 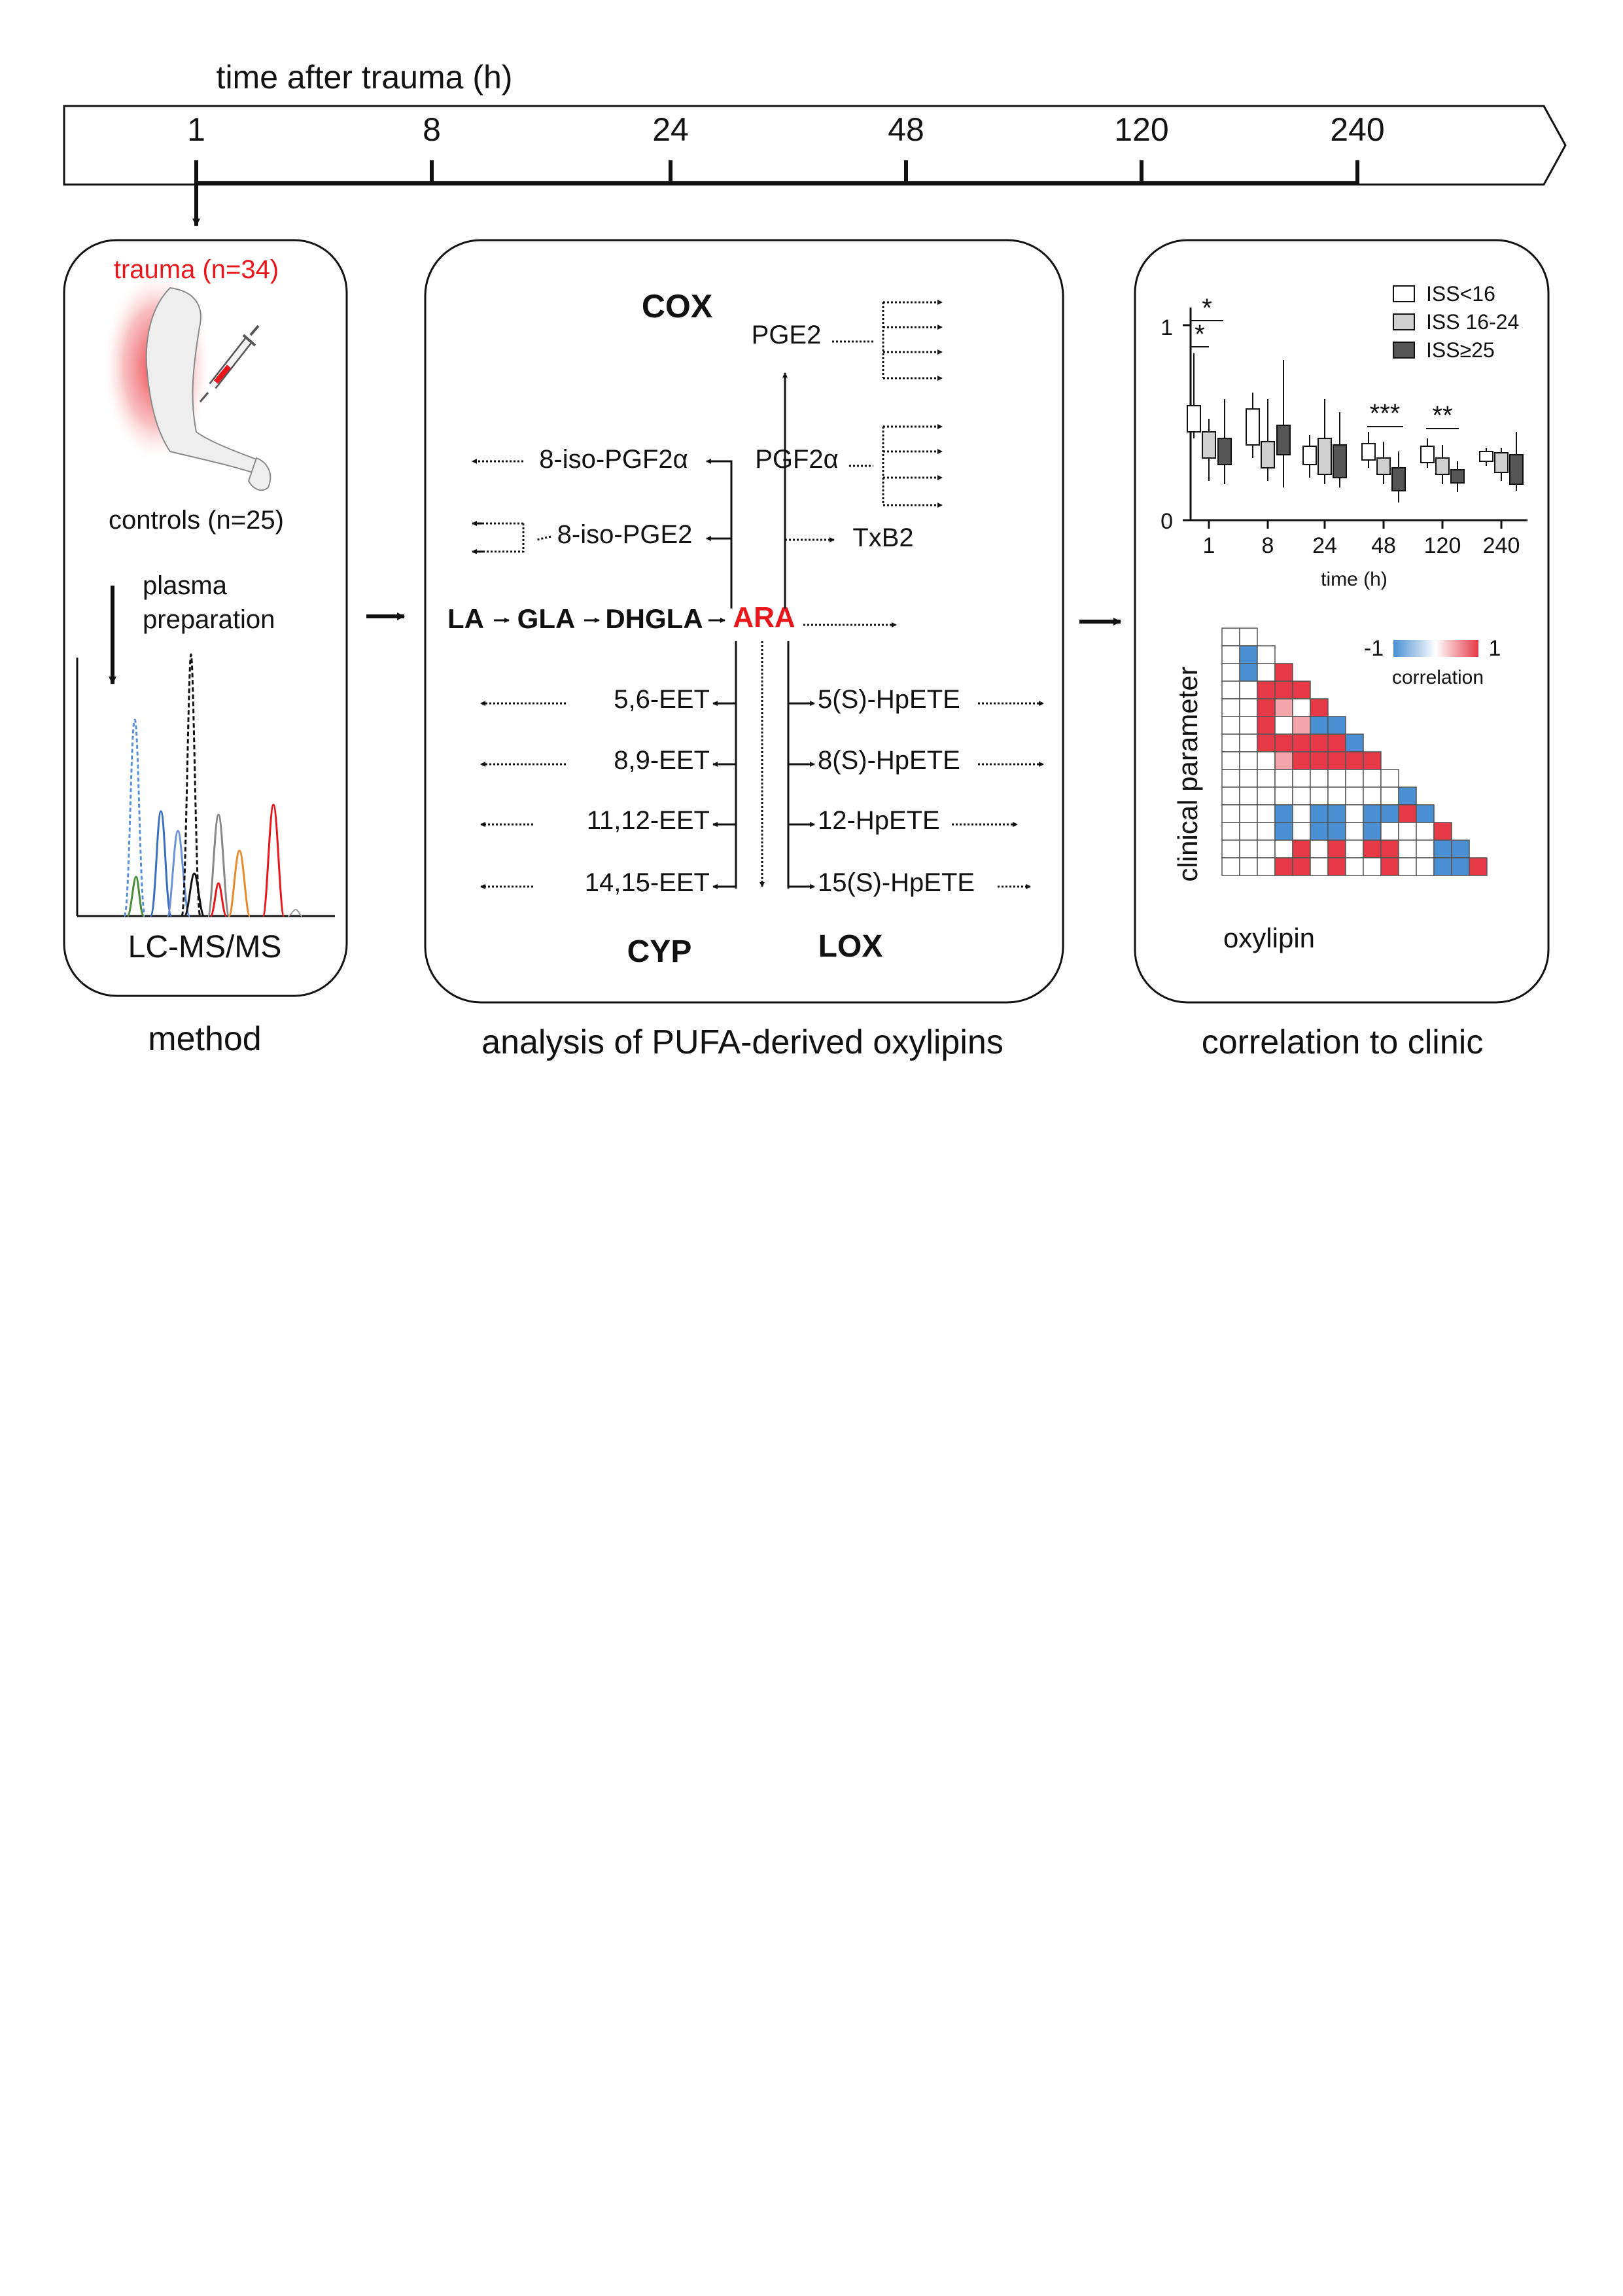 I want to click on x-tick-label: 120, so click(x=1443, y=546).